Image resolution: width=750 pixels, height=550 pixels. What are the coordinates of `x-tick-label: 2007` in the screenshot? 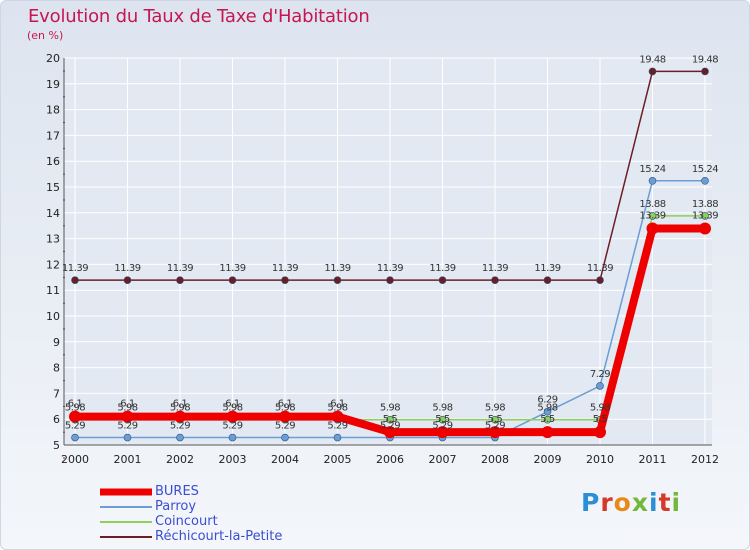 It's located at (443, 459).